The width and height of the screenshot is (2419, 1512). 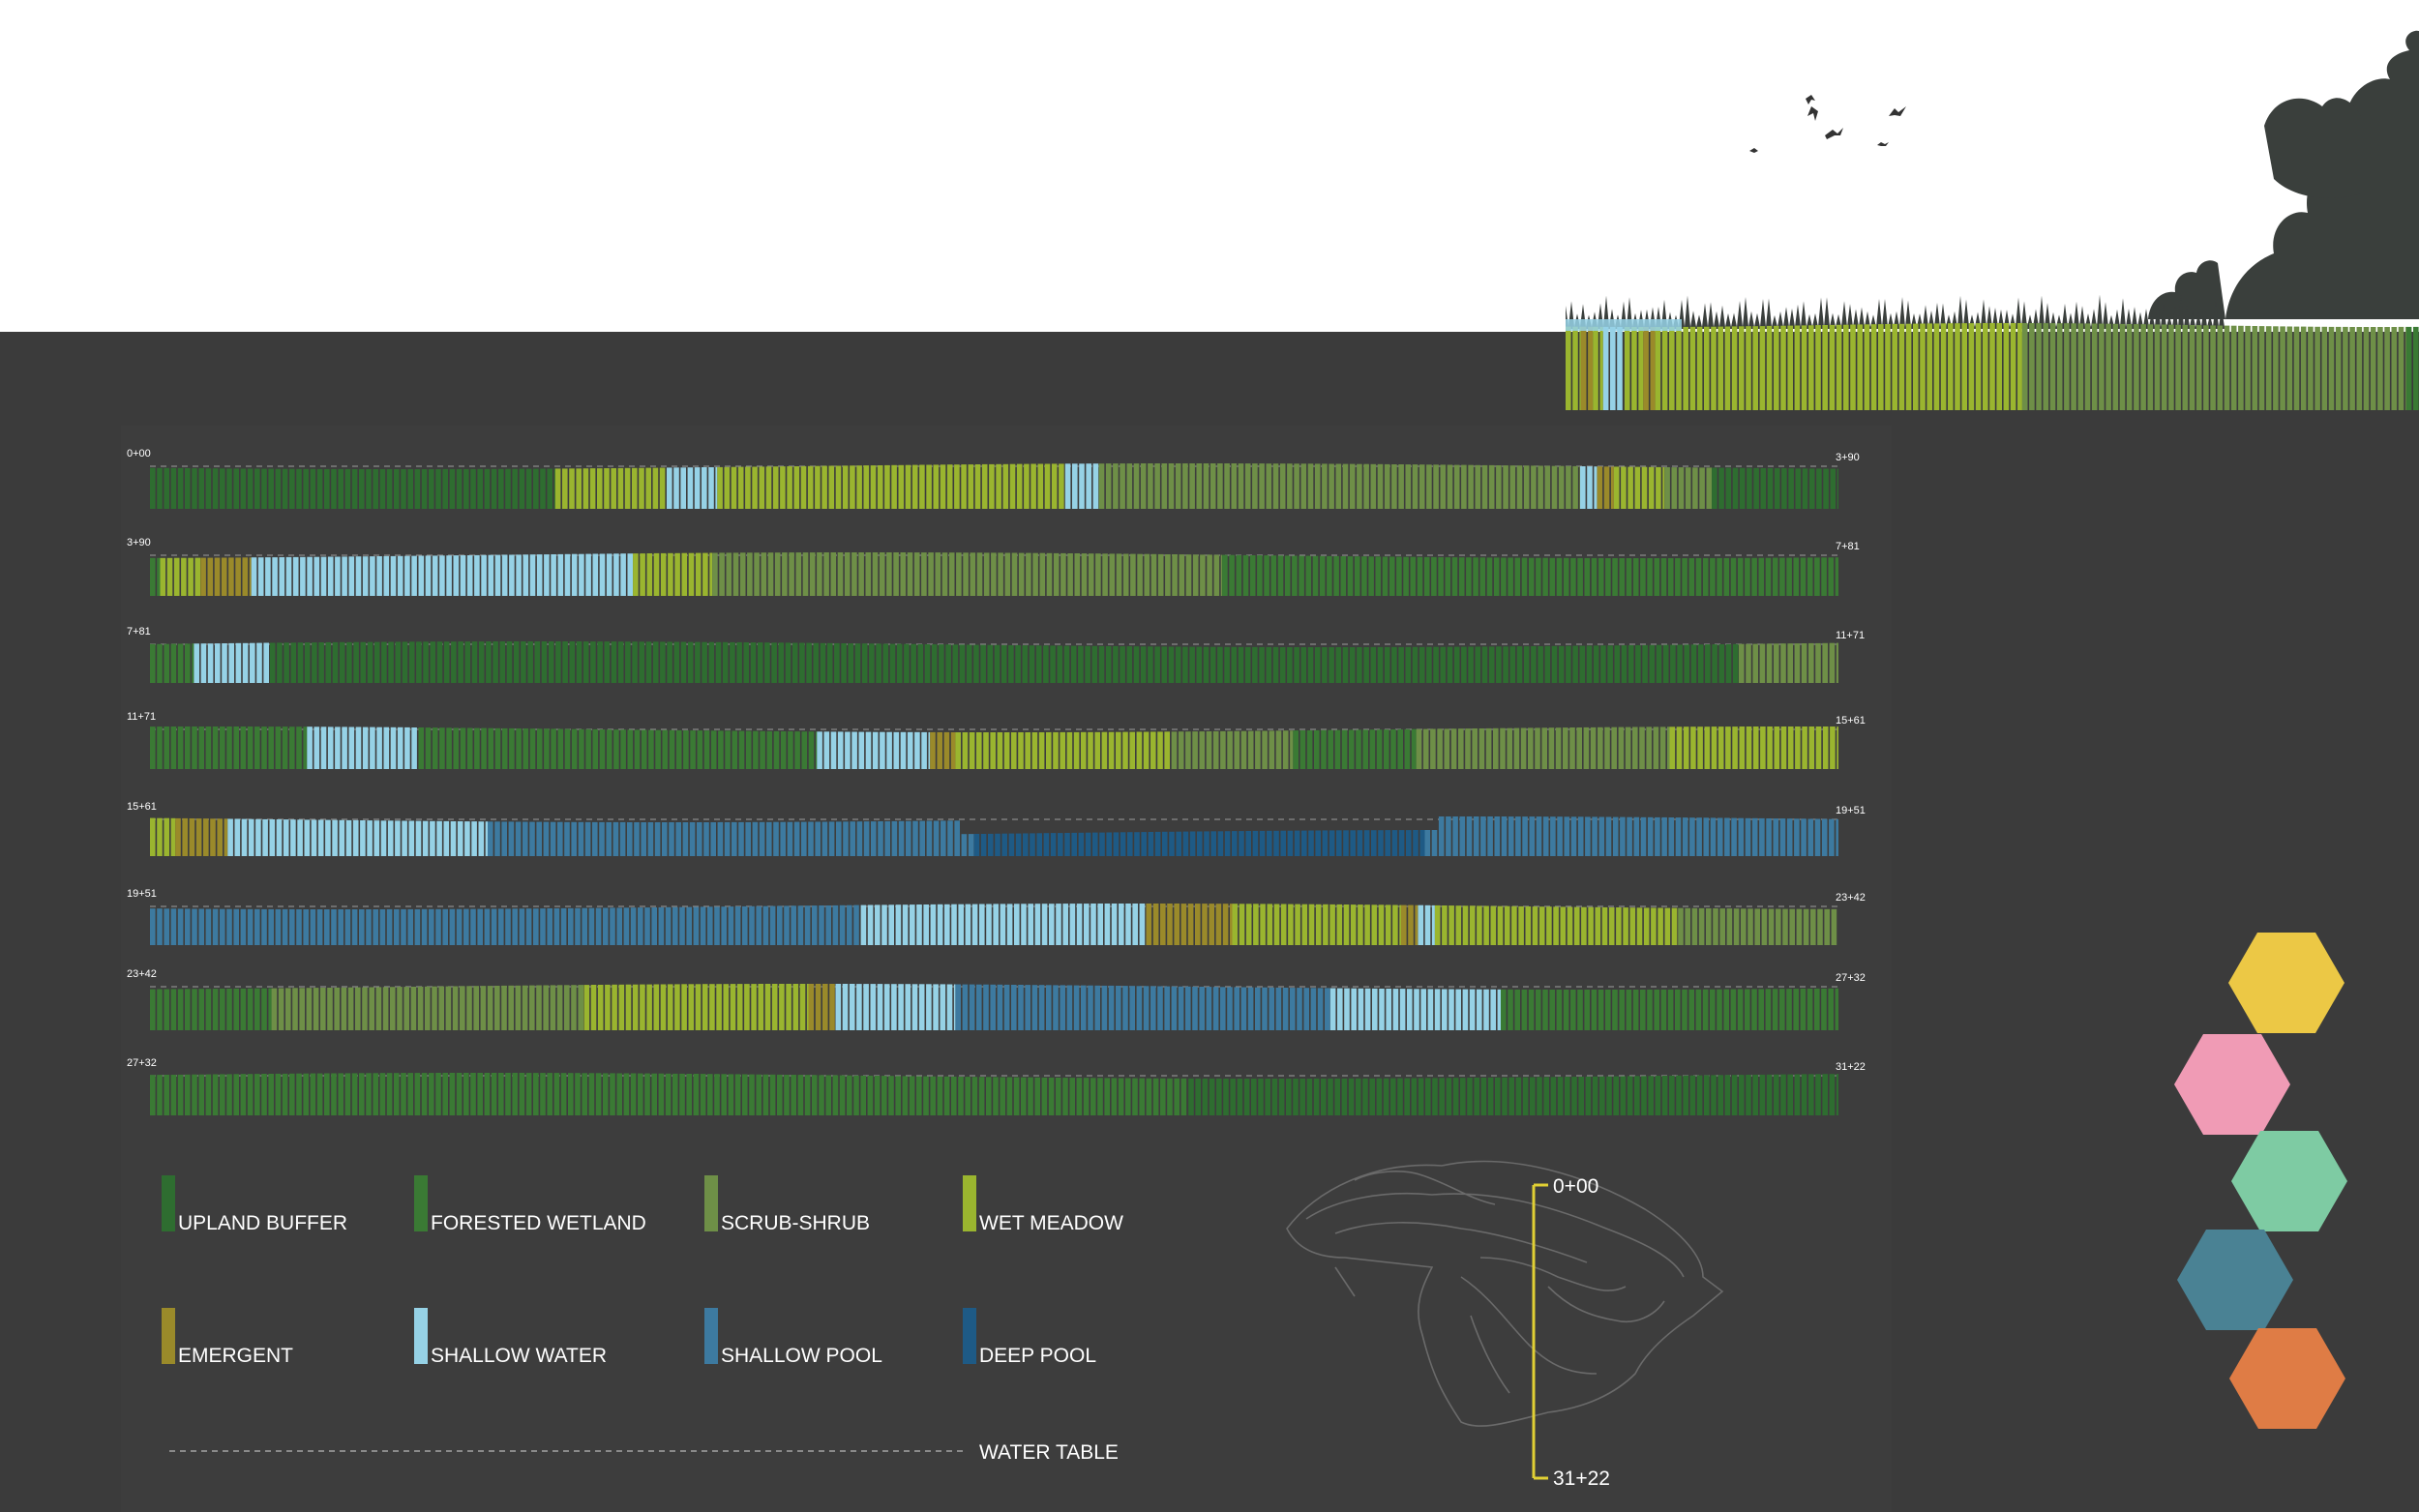 I want to click on row-segment-shallow-pool, so click(x=504, y=924).